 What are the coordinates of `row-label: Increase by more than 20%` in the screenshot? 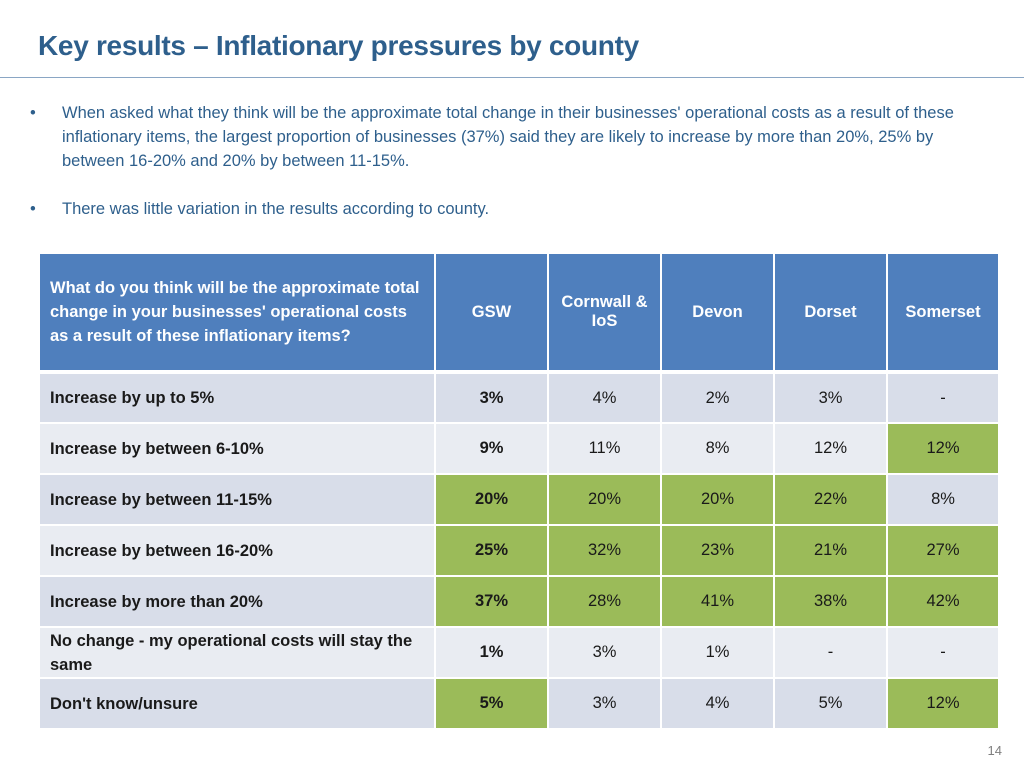 It's located at (237, 601).